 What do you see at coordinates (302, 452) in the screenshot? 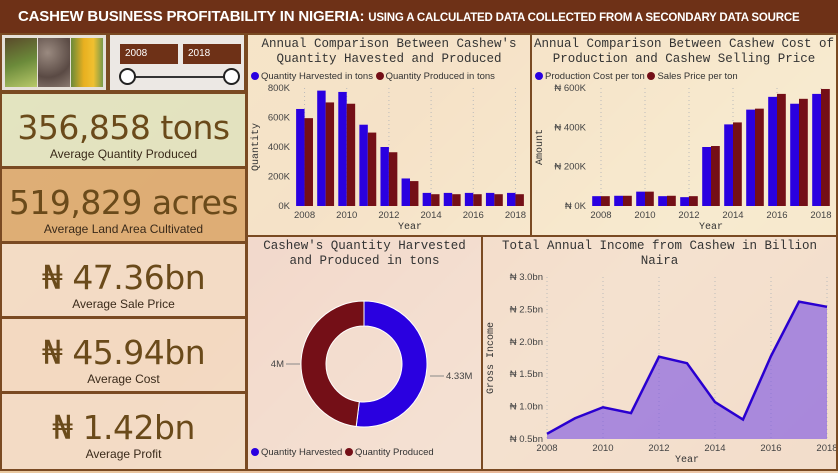
I see `legend-label: Quantity Harvested` at bounding box center [302, 452].